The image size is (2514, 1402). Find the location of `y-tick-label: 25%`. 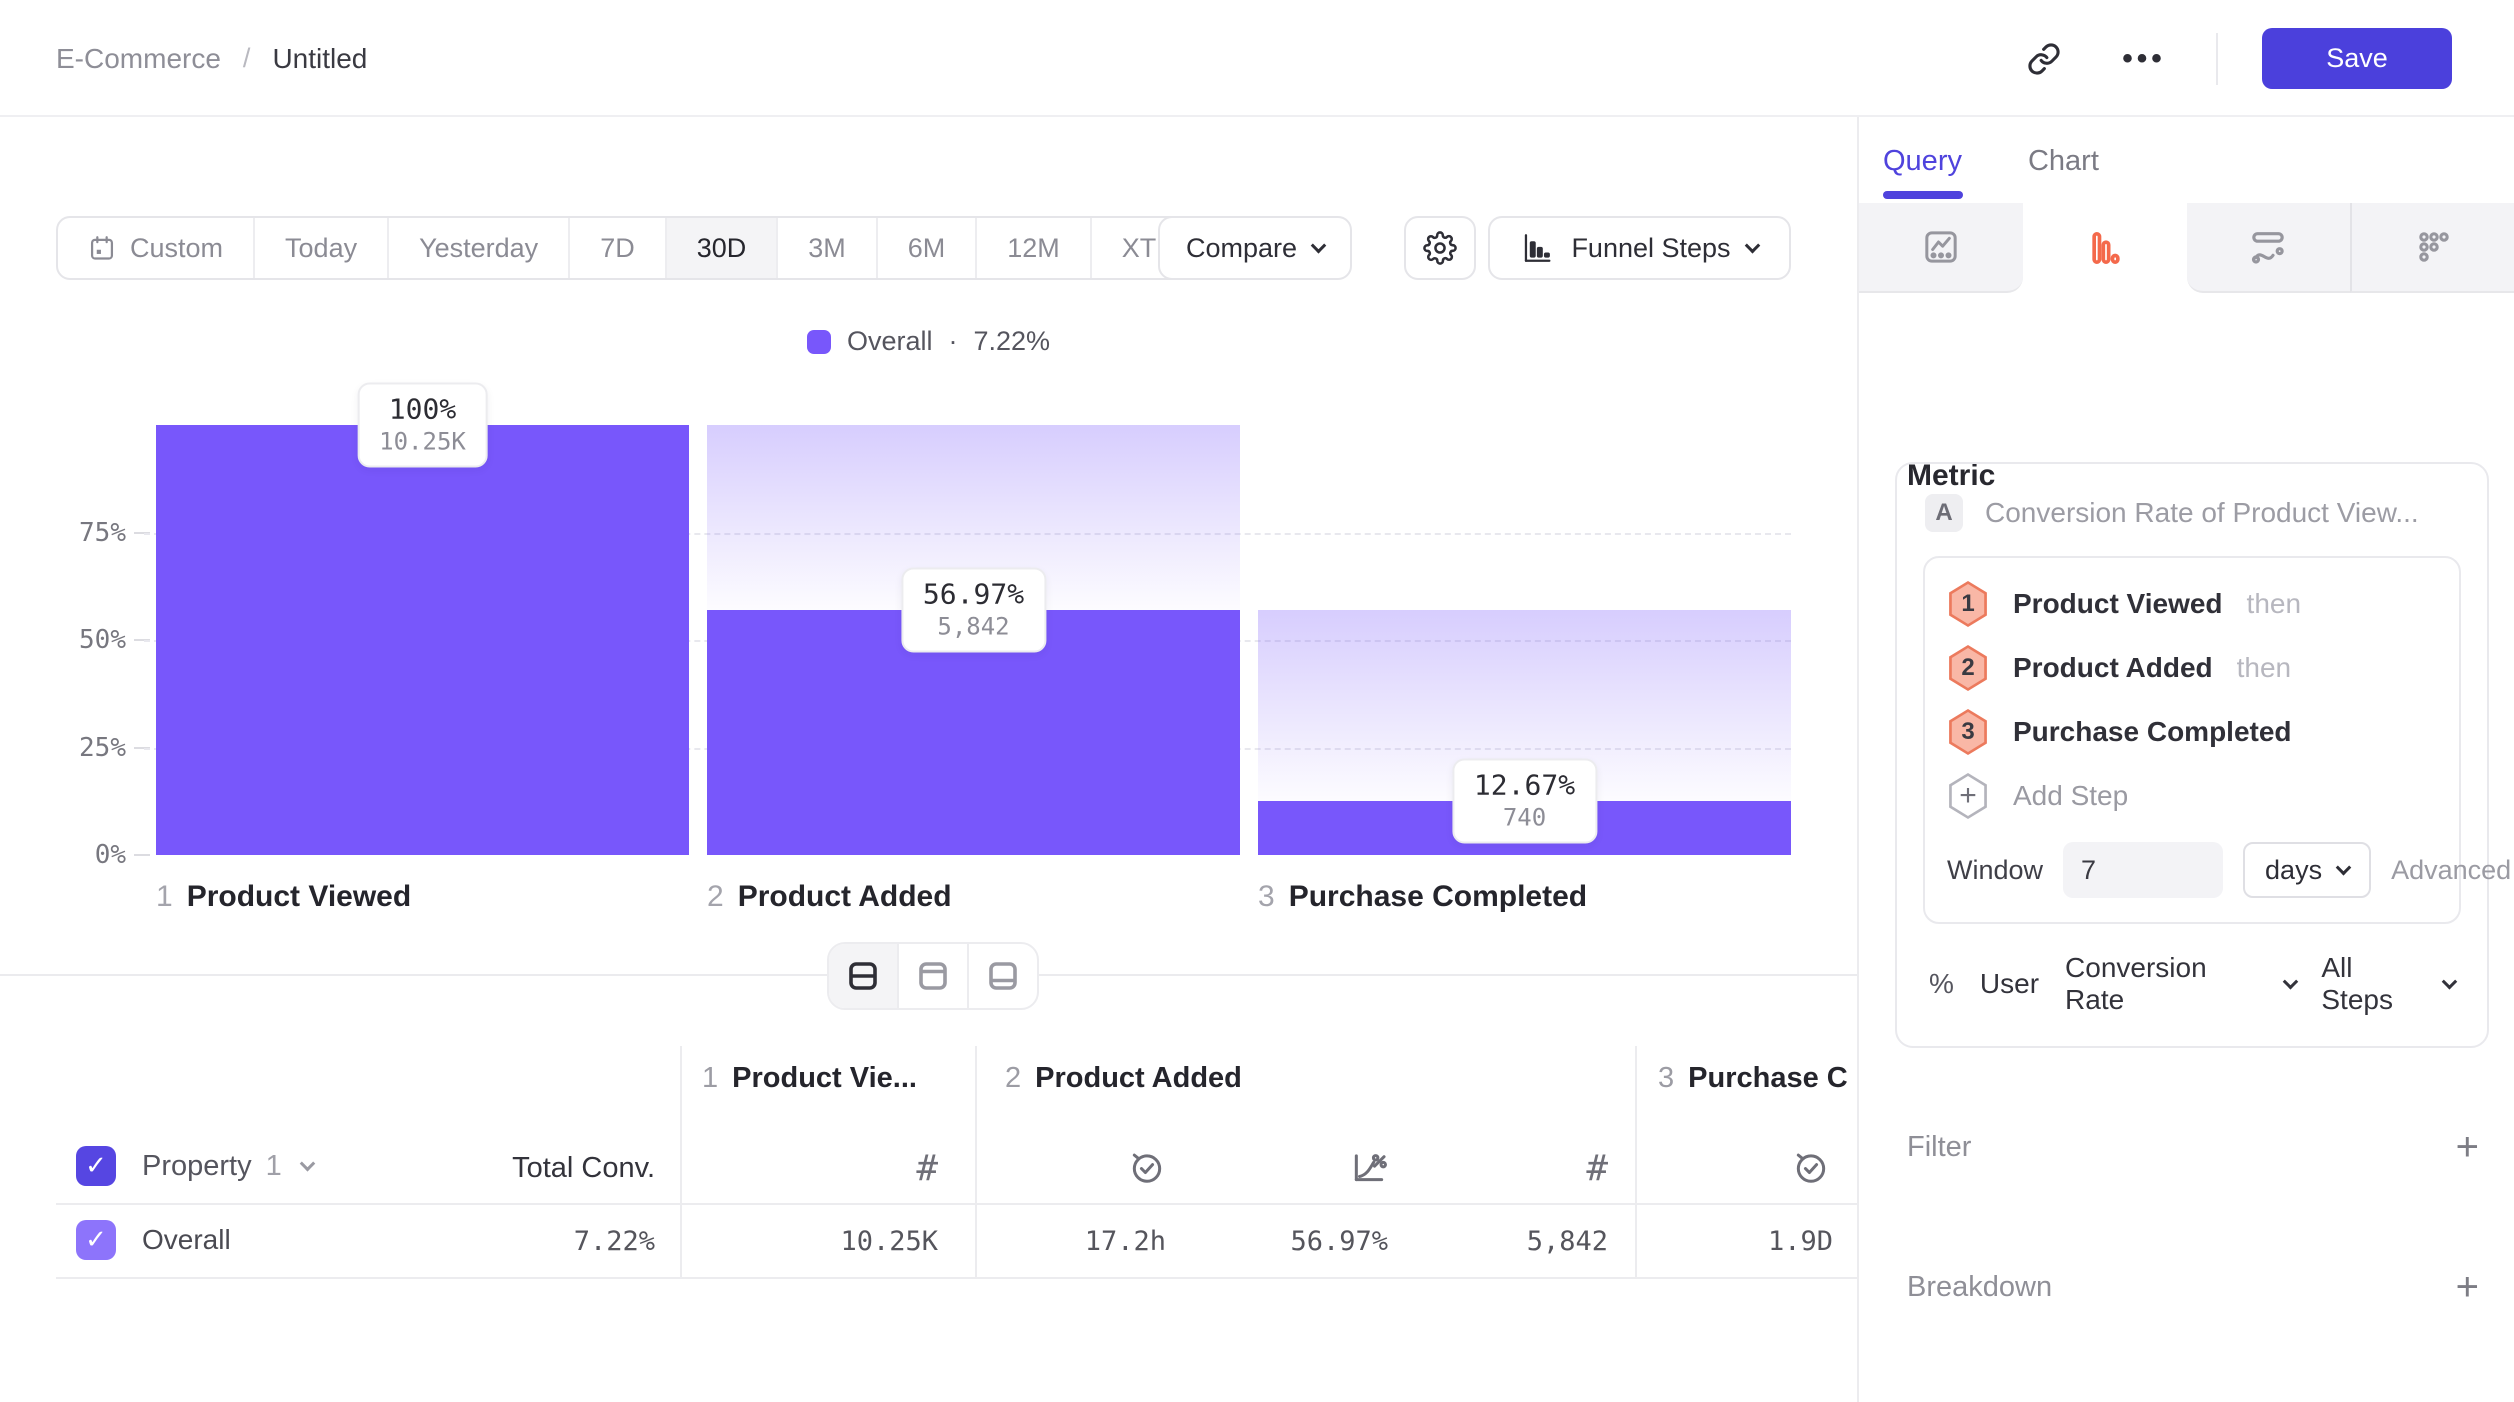

y-tick-label: 25% is located at coordinates (102, 747).